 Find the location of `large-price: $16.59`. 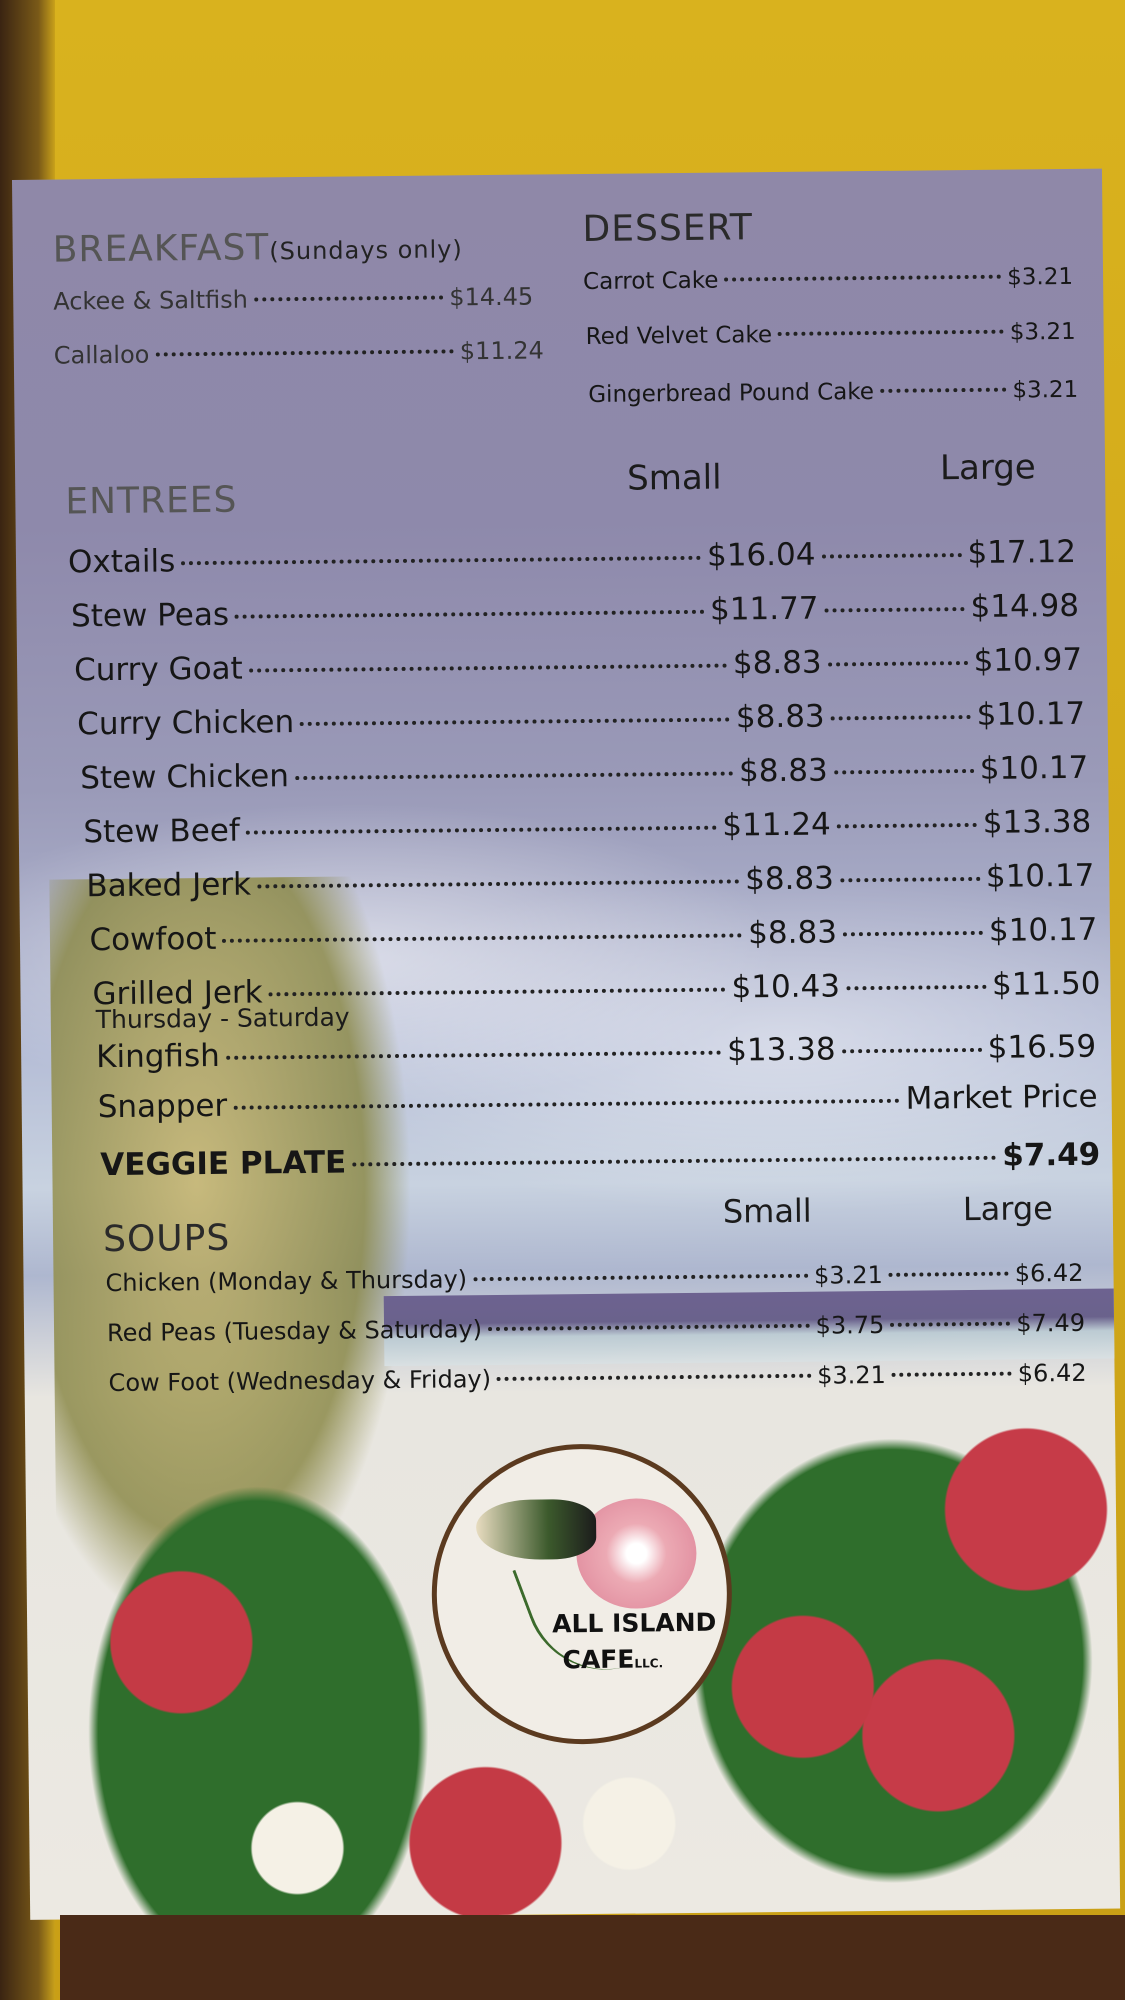

large-price: $16.59 is located at coordinates (1042, 1047).